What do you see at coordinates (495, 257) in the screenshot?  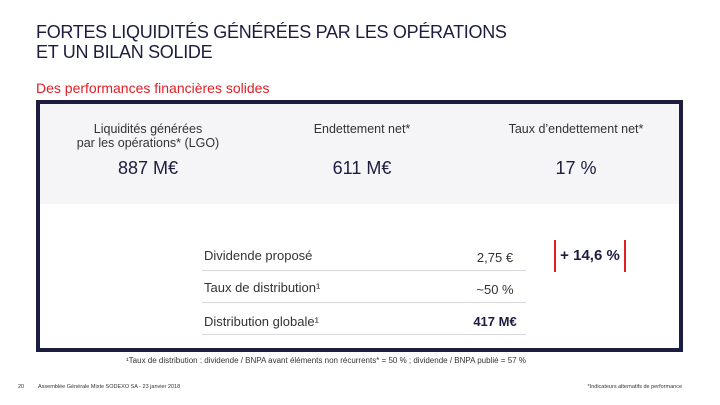 I see `dividend-row-value: 2,75 €` at bounding box center [495, 257].